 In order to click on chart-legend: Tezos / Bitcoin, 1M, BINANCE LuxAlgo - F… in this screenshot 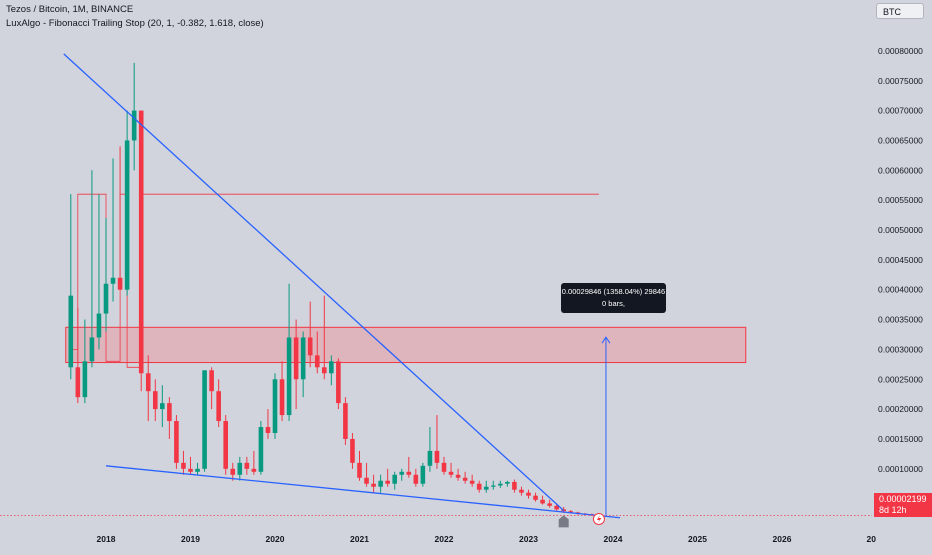, I will do `click(135, 17)`.